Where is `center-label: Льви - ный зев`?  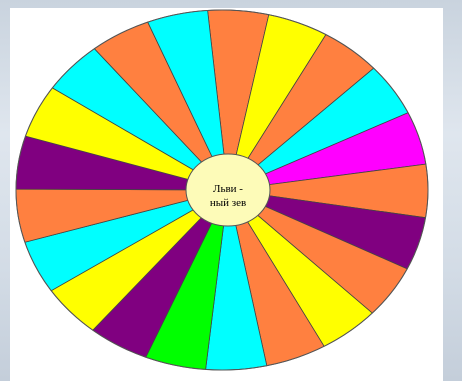 center-label: Льви - ный зев is located at coordinates (228, 196).